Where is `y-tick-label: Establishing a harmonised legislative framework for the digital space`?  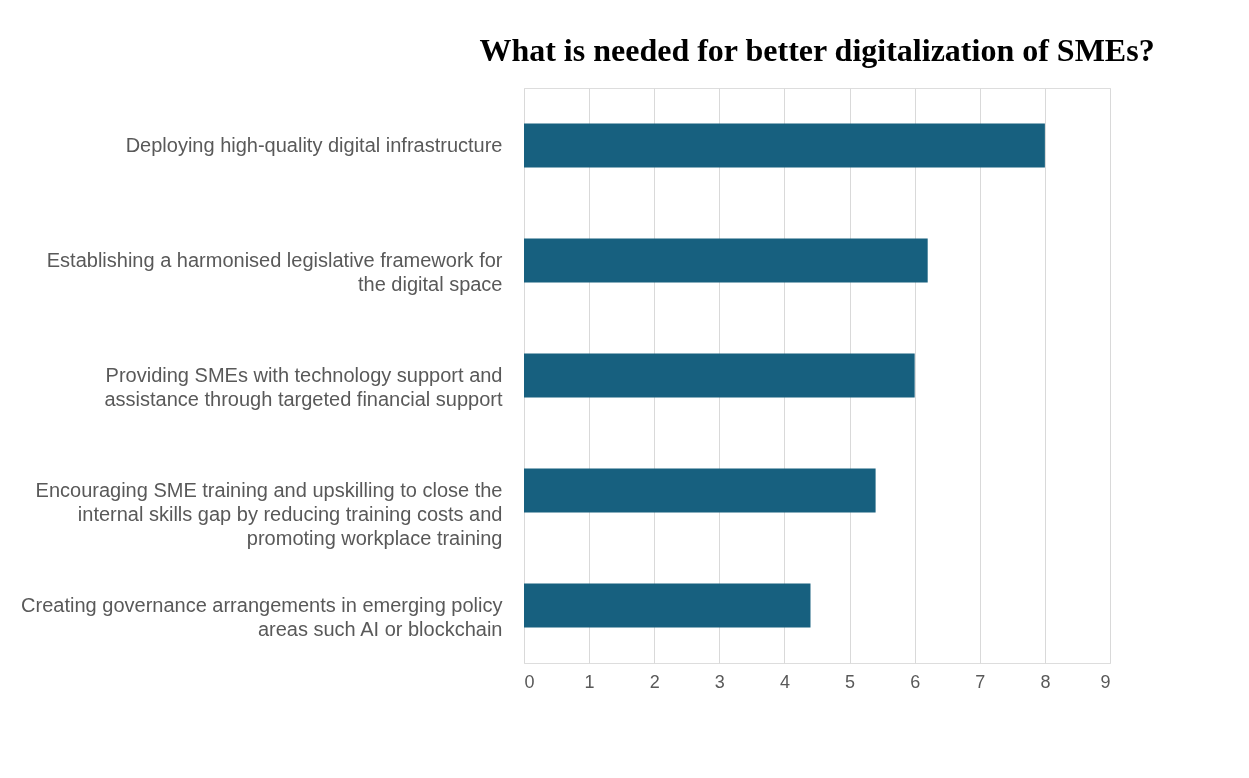
y-tick-label: Establishing a harmonised legislative framework for the digital space is located at coordinates (274, 271).